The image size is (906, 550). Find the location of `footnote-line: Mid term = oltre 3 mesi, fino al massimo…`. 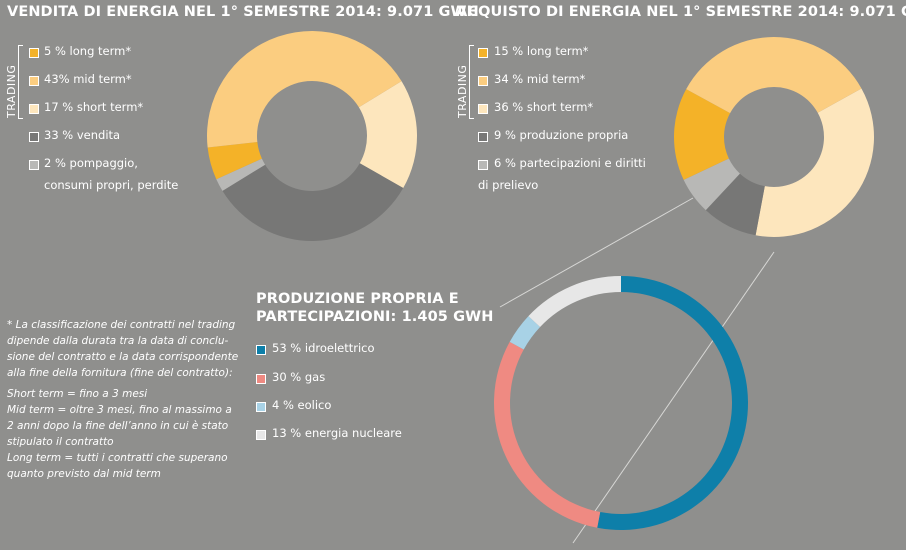

footnote-line: Mid term = oltre 3 mesi, fino al massimo… is located at coordinates (119, 410).